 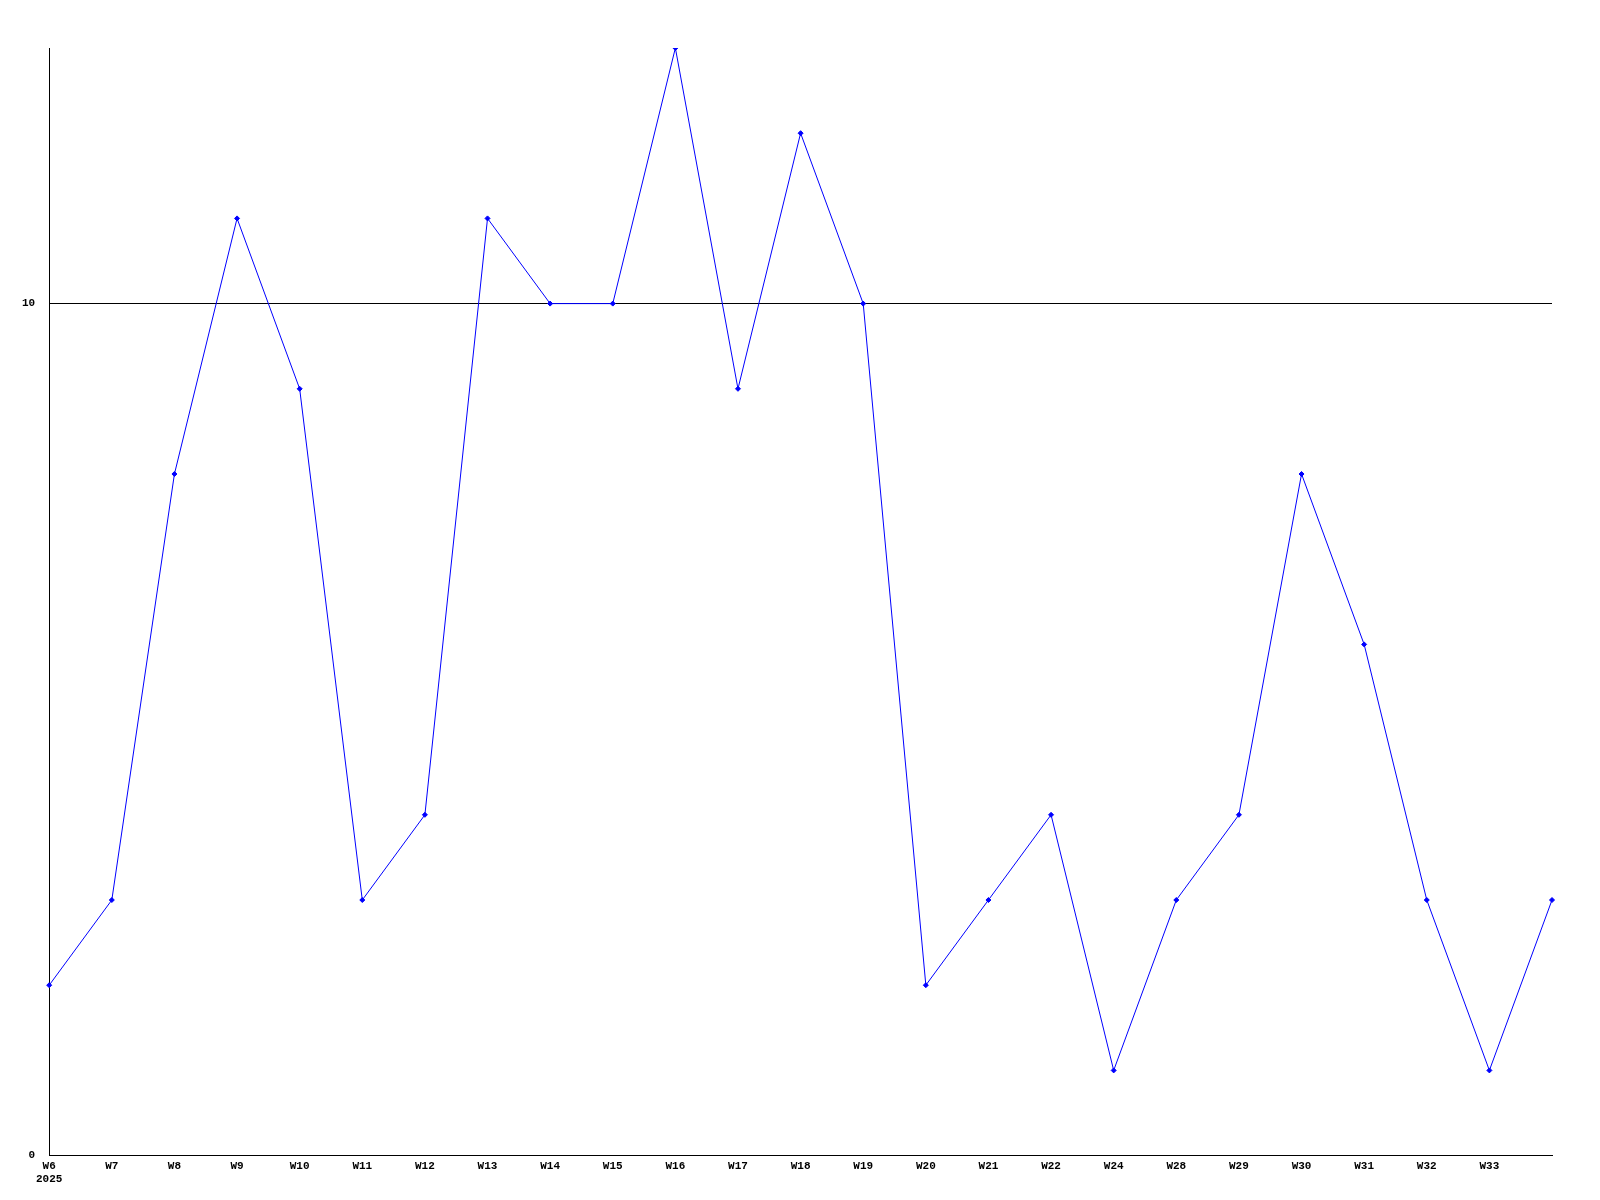 I want to click on x-tick-label: W8, so click(x=174, y=1165).